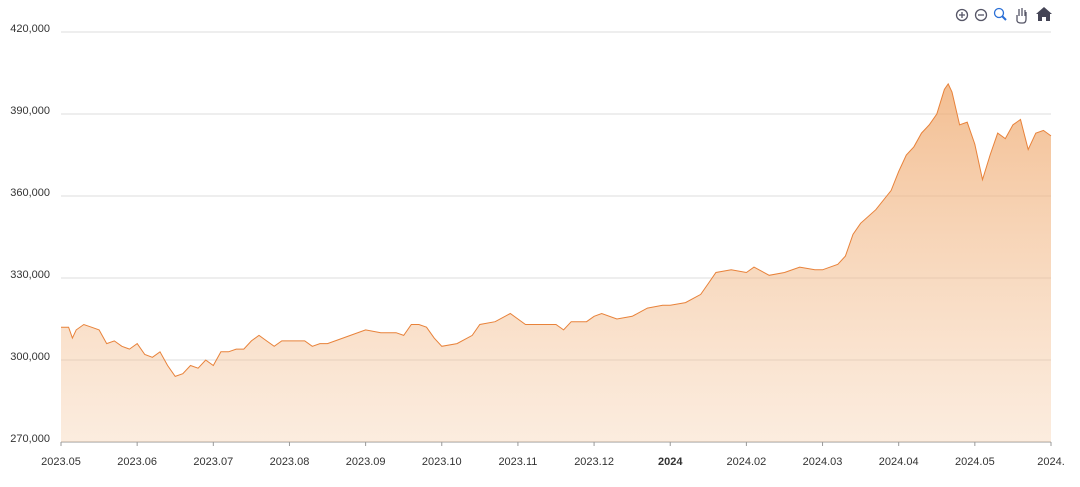  Describe the element at coordinates (30, 111) in the screenshot. I see `y-tick-label: 390,000` at that location.